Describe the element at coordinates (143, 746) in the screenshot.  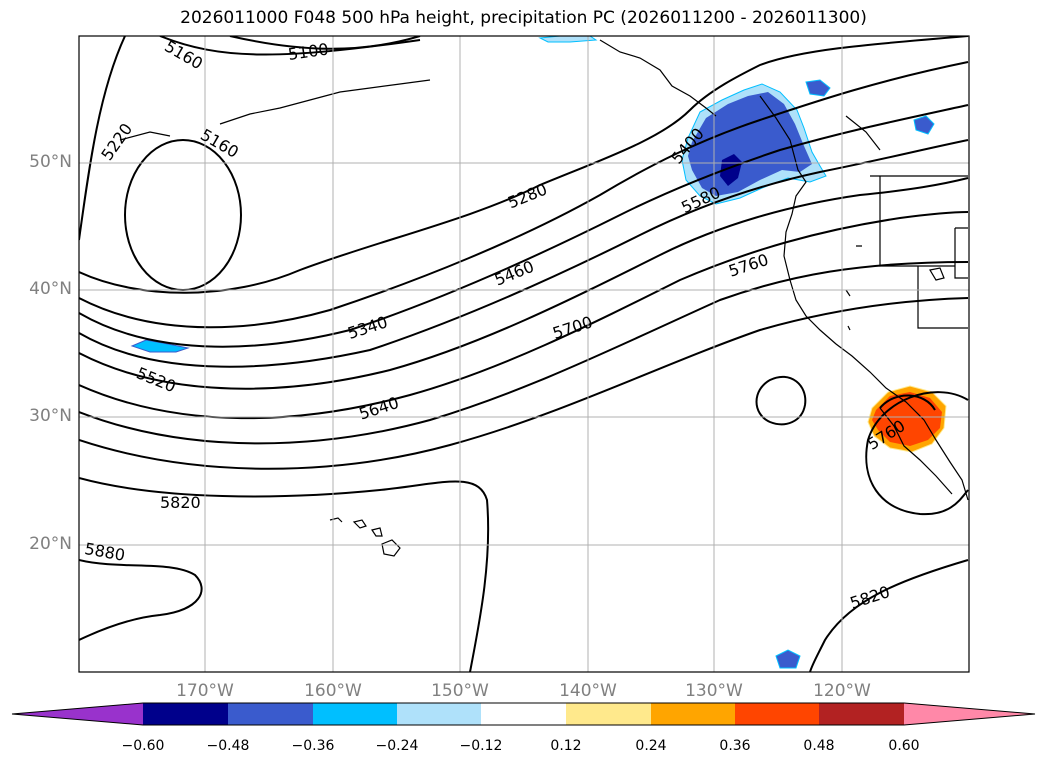
I see `colorbar-tick: −0.60` at that location.